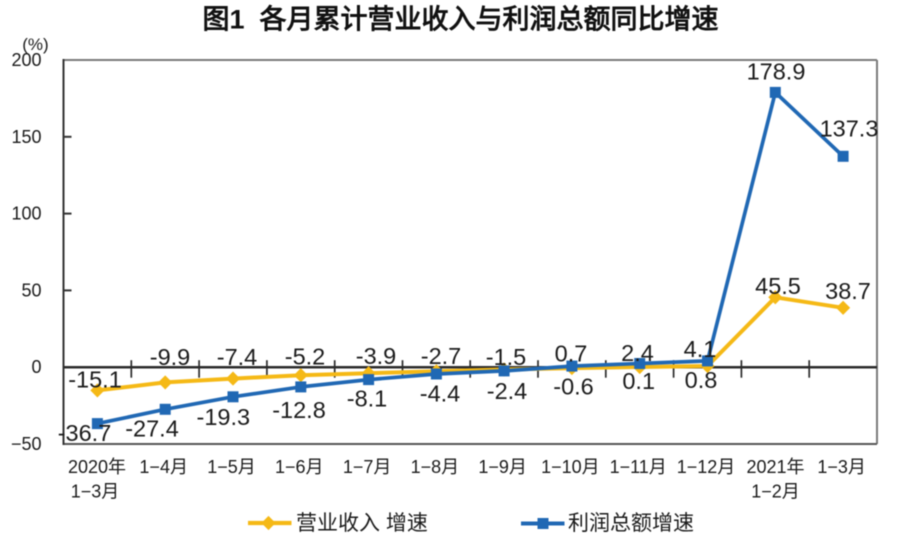 This screenshot has height=555, width=900. Describe the element at coordinates (638, 467) in the screenshot. I see `svg-text: 1−11月` at that location.